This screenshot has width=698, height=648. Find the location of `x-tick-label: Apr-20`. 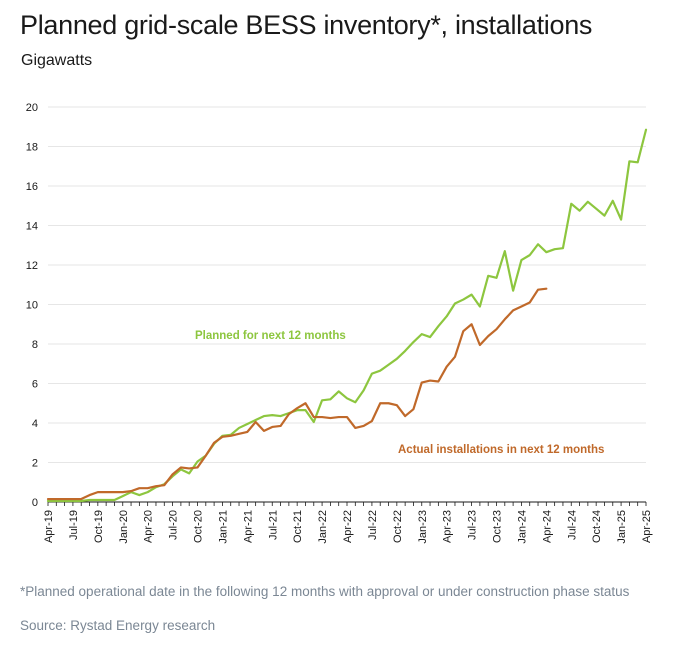

x-tick-label: Apr-20 is located at coordinates (149, 526).